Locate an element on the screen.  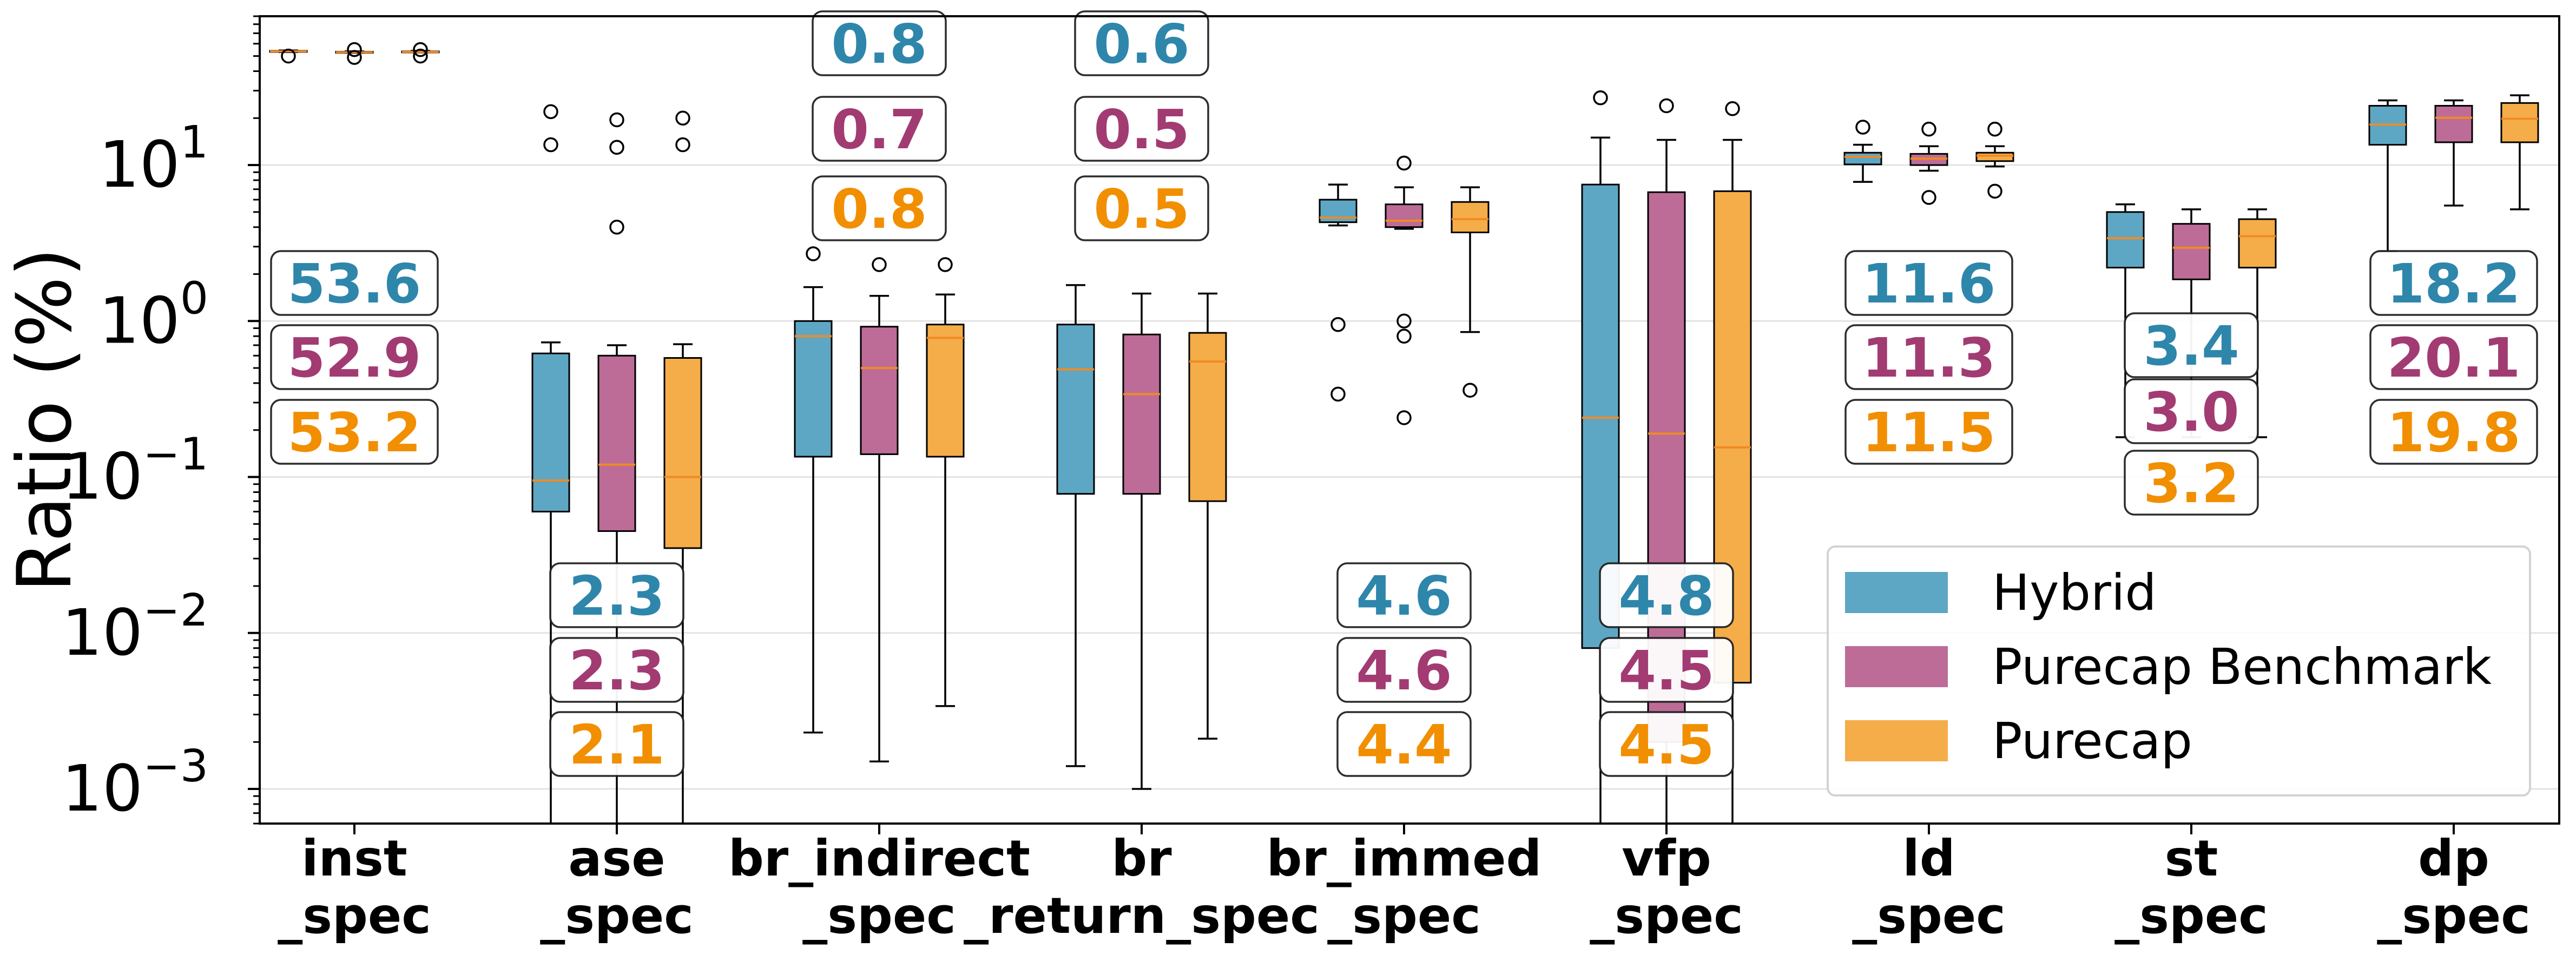
annotation-text: 0.8 is located at coordinates (879, 44).